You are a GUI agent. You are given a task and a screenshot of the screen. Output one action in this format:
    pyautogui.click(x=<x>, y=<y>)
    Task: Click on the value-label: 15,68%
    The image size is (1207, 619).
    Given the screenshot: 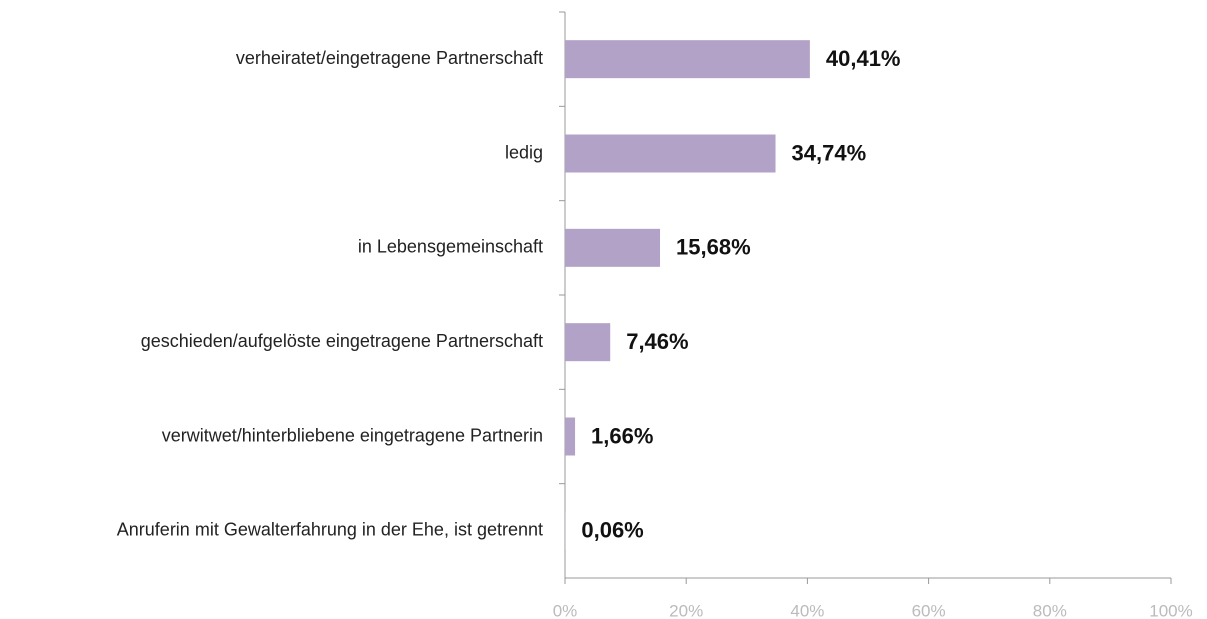 What is the action you would take?
    pyautogui.click(x=713, y=247)
    